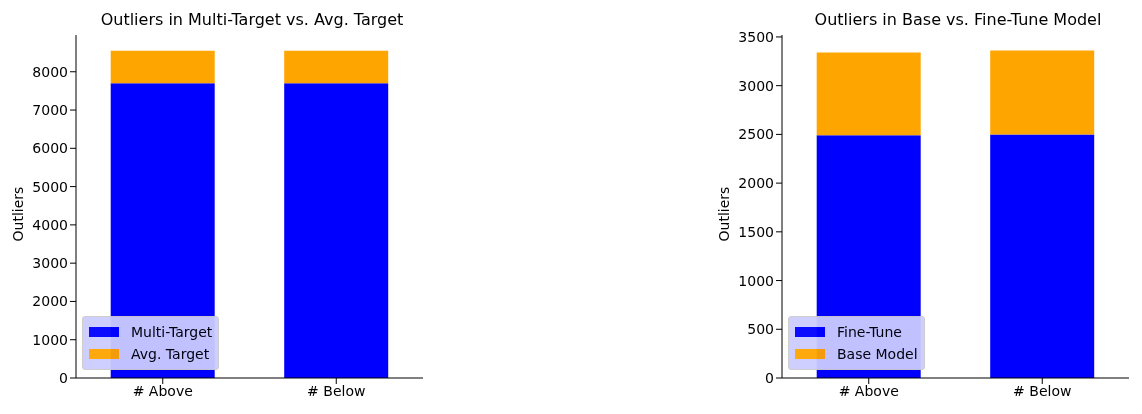 Image resolution: width=1142 pixels, height=414 pixels. Describe the element at coordinates (756, 36) in the screenshot. I see `y-tick-label: 3500` at that location.